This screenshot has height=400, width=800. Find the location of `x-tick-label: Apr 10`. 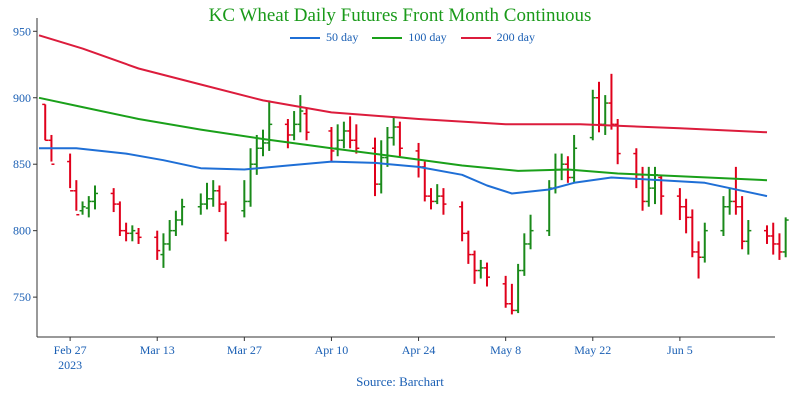

x-tick-label: Apr 10 is located at coordinates (332, 350).